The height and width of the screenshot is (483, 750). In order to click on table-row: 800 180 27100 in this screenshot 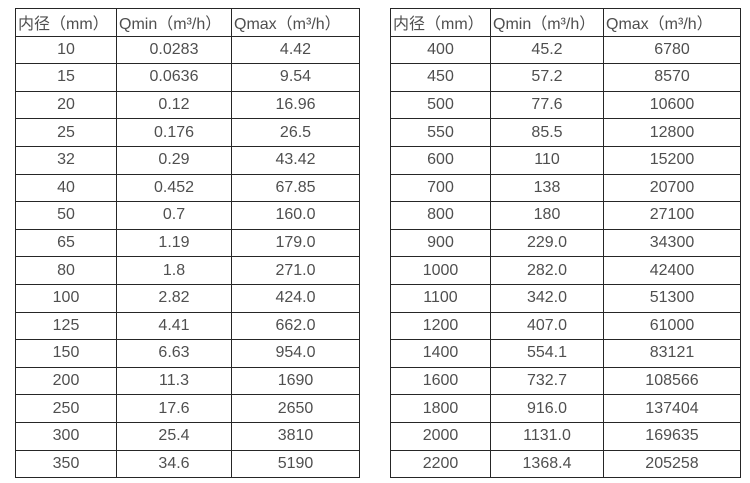, I will do `click(565, 215)`.